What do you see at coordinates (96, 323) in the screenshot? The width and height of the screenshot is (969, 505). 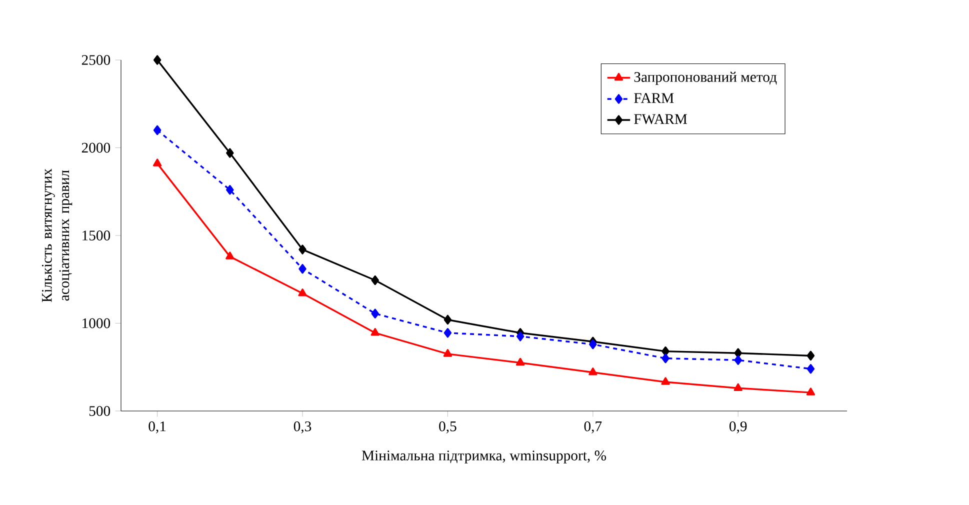 I see `y-tick-label: 1000` at bounding box center [96, 323].